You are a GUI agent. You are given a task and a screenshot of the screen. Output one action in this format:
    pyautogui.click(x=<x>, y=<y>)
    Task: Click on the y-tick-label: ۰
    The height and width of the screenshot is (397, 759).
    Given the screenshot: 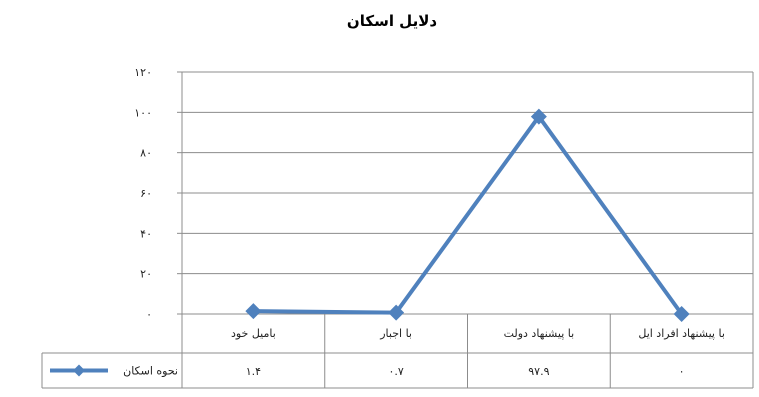 What is the action you would take?
    pyautogui.click(x=149, y=314)
    